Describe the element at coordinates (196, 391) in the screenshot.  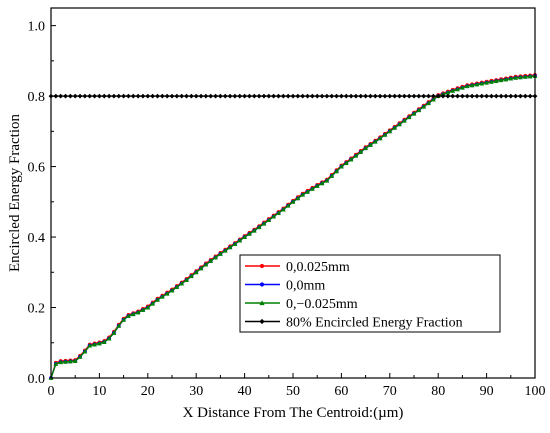
I see `x-tick-label: 30` at that location.